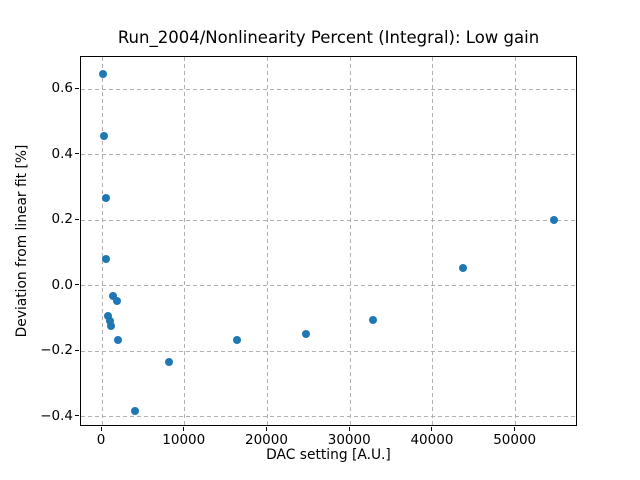 The width and height of the screenshot is (640, 480). What do you see at coordinates (266, 440) in the screenshot?
I see `x-tick-label: 20000` at bounding box center [266, 440].